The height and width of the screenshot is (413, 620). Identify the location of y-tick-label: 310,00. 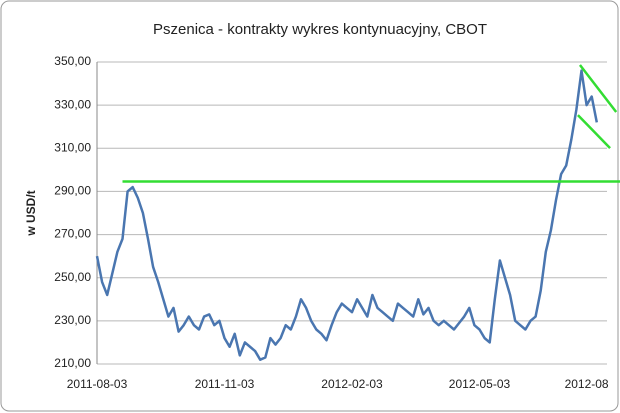
(72, 147).